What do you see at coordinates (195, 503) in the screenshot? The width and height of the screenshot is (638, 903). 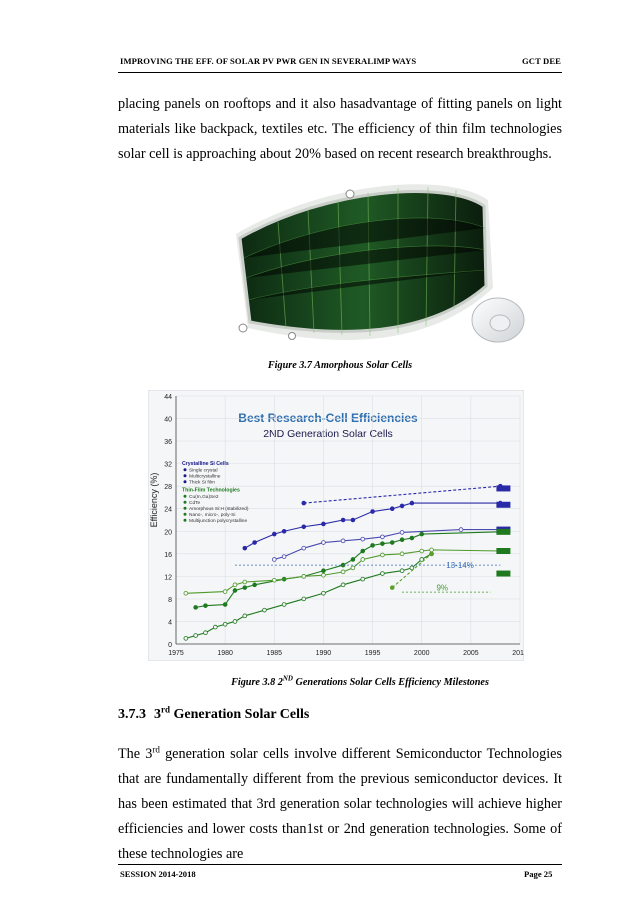 I see `legend-item: CdTe` at bounding box center [195, 503].